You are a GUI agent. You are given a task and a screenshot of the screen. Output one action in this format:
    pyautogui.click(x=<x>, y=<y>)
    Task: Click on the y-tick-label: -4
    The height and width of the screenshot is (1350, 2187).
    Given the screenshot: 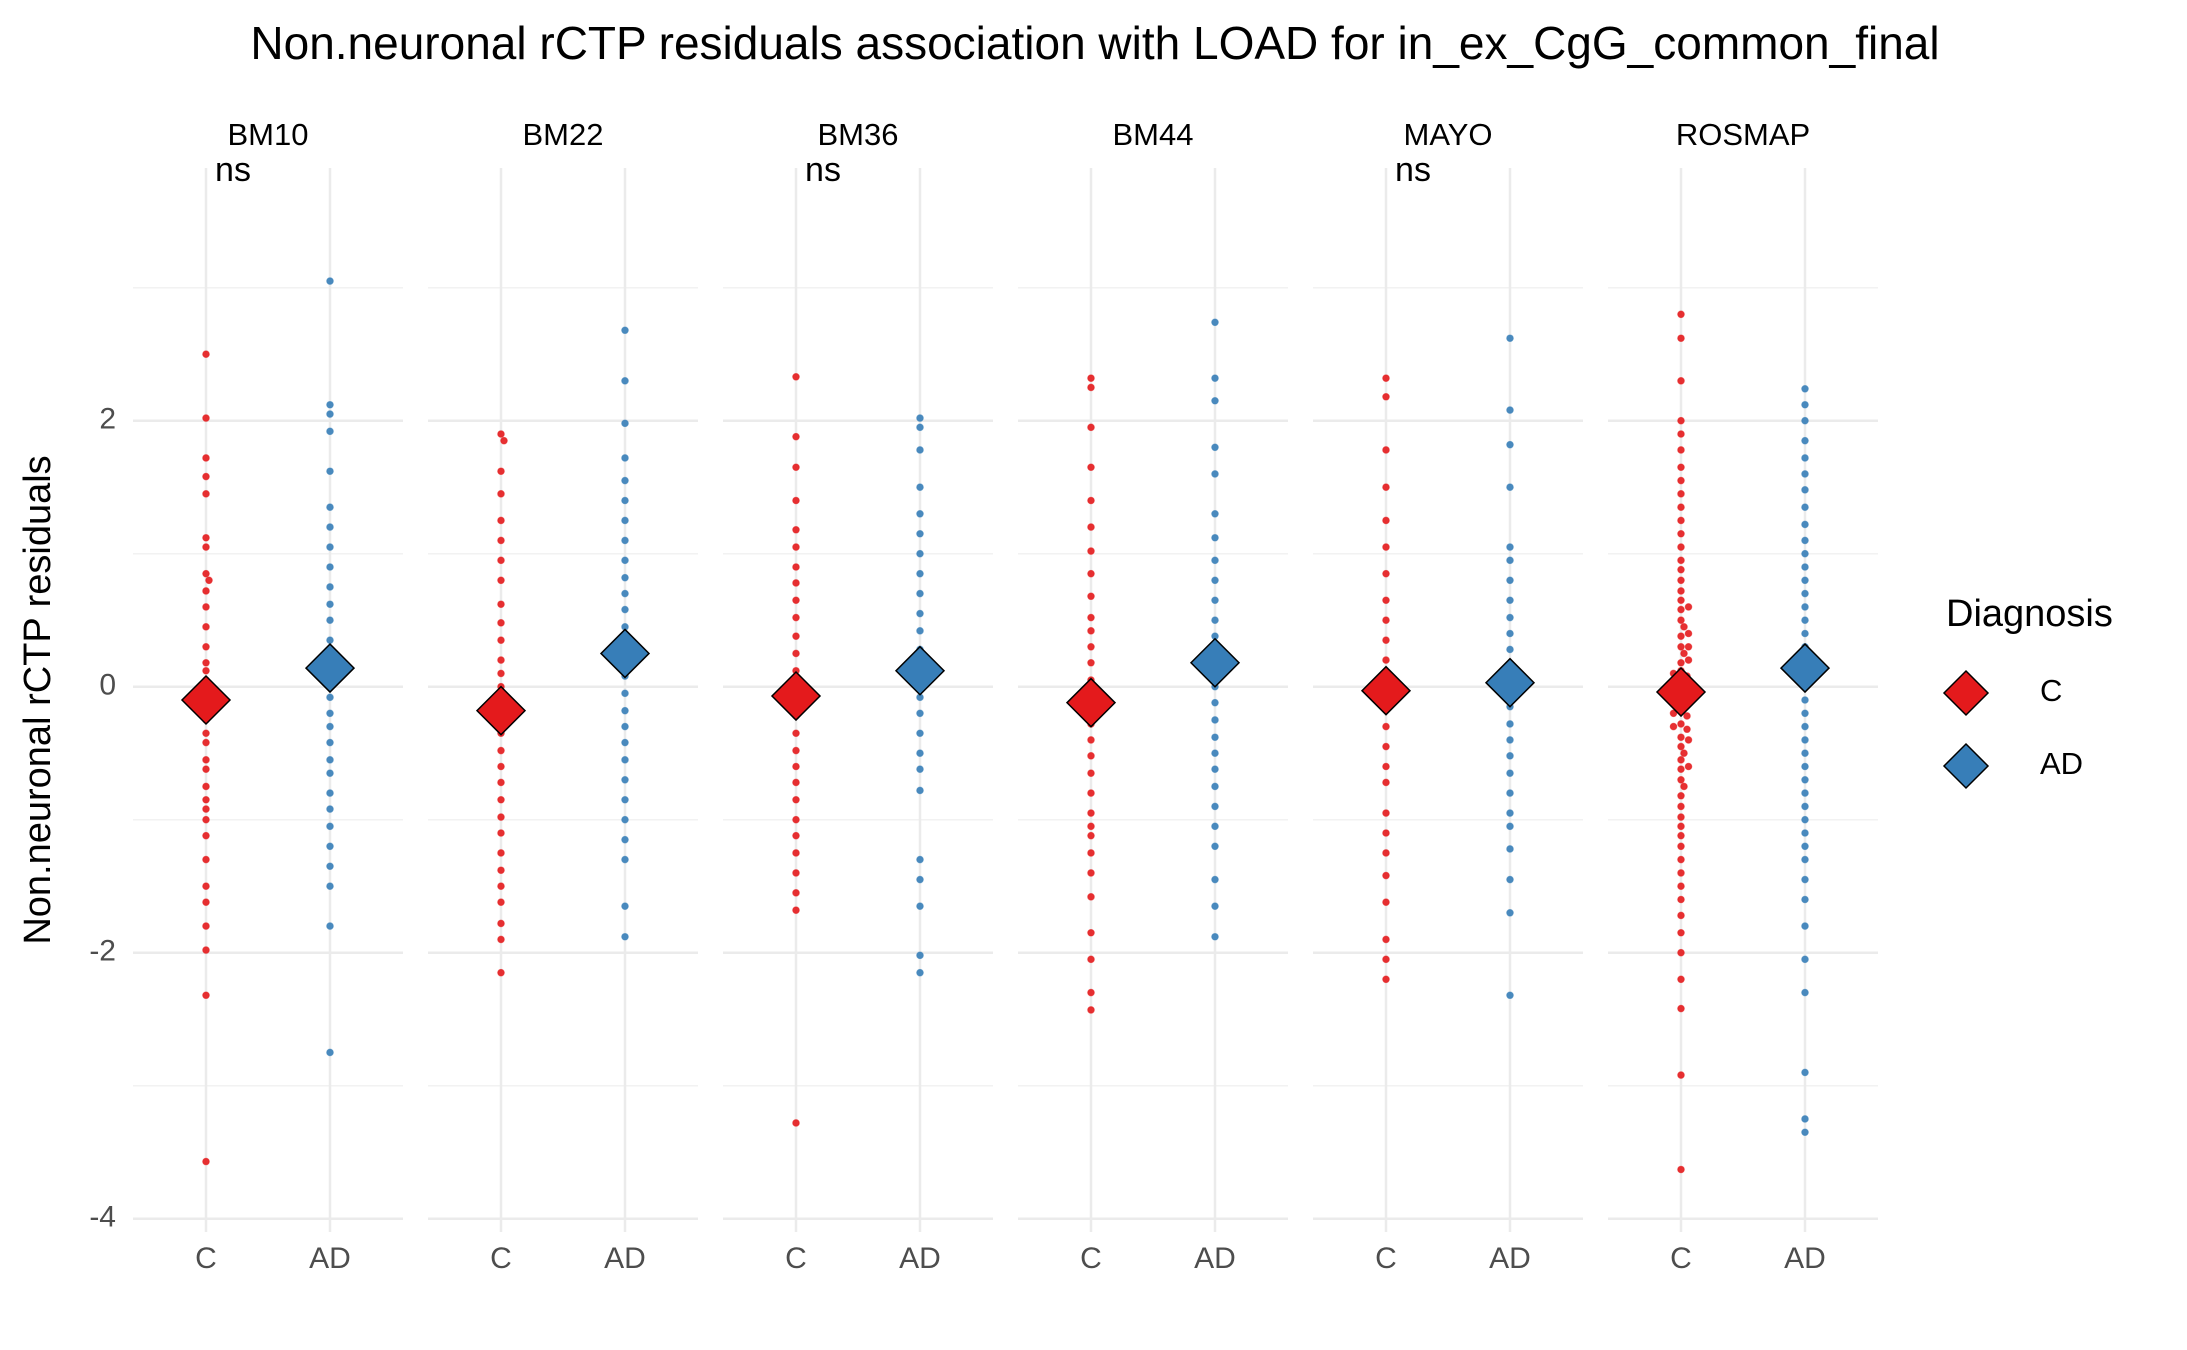 What is the action you would take?
    pyautogui.click(x=102, y=1217)
    